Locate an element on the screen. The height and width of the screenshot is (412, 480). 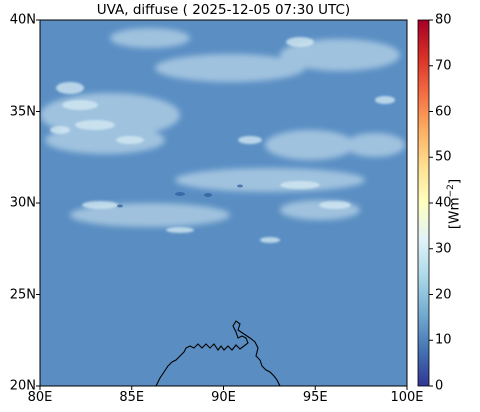
y-tick-label: 35N is located at coordinates (22, 111).